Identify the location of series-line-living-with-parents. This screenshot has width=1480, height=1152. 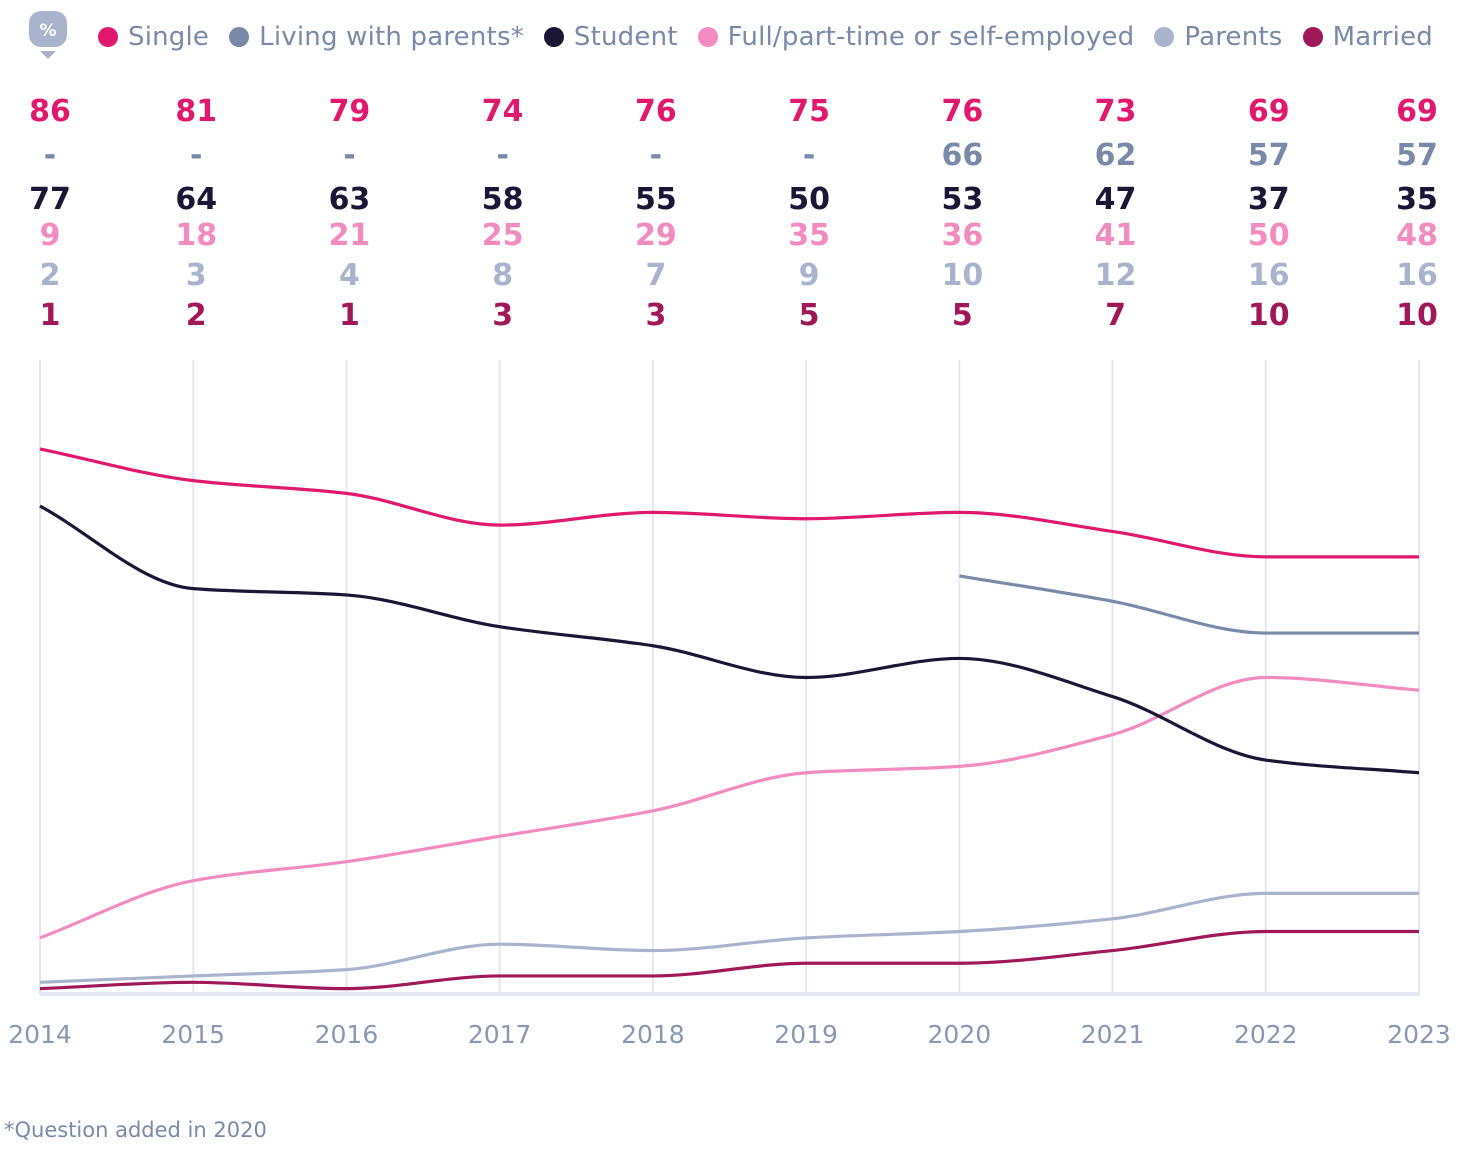
(1189, 604).